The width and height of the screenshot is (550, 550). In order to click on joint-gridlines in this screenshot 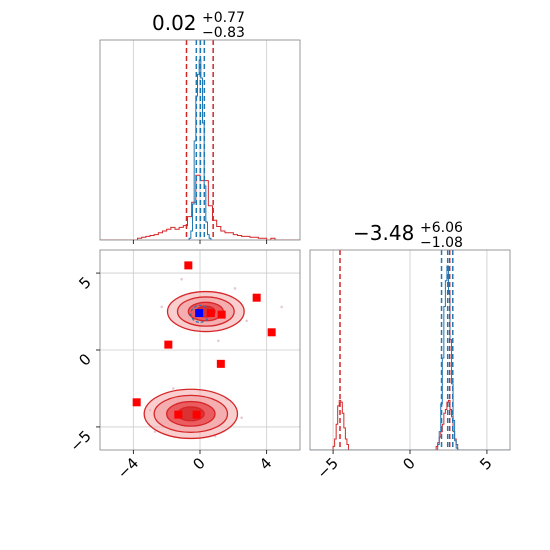, I will do `click(200, 350)`.